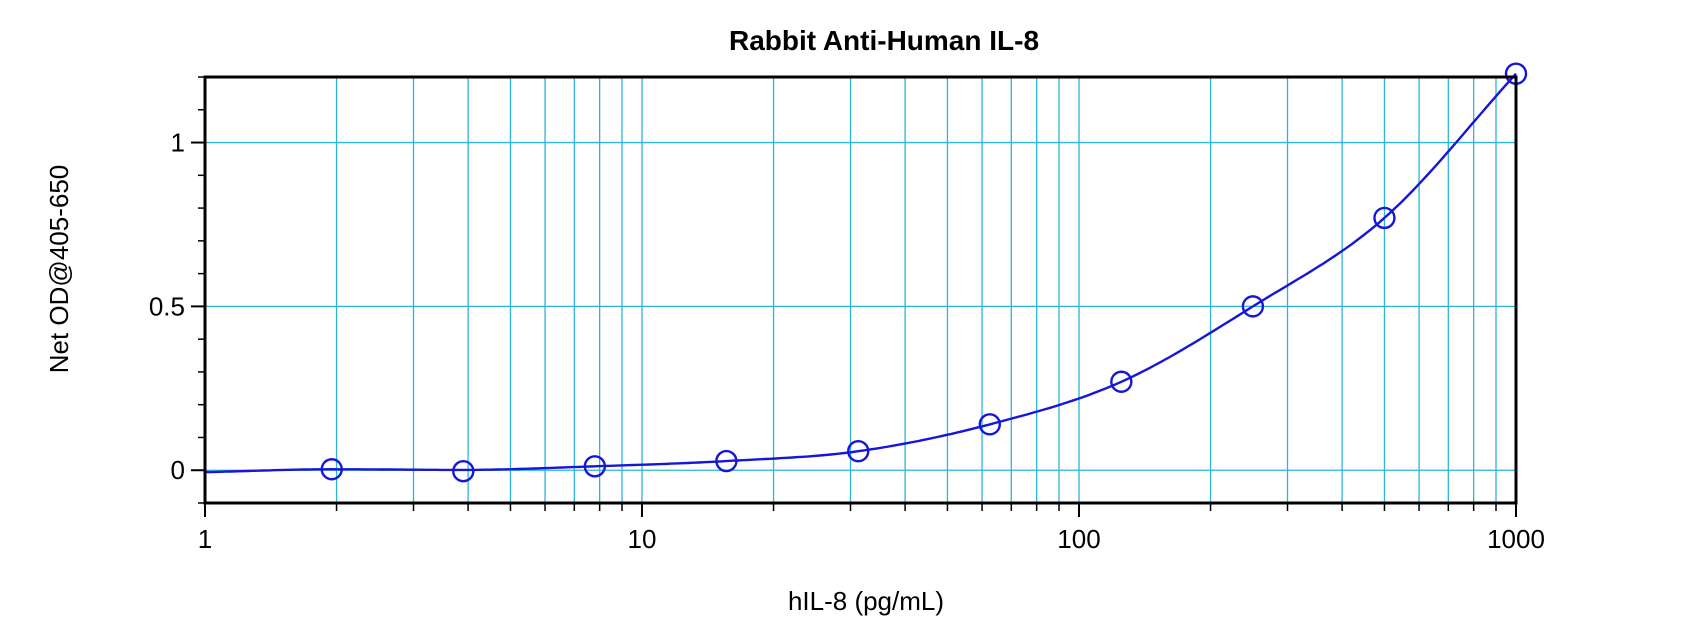 This screenshot has height=631, width=1700. I want to click on x-tick-label: 1000, so click(1516, 539).